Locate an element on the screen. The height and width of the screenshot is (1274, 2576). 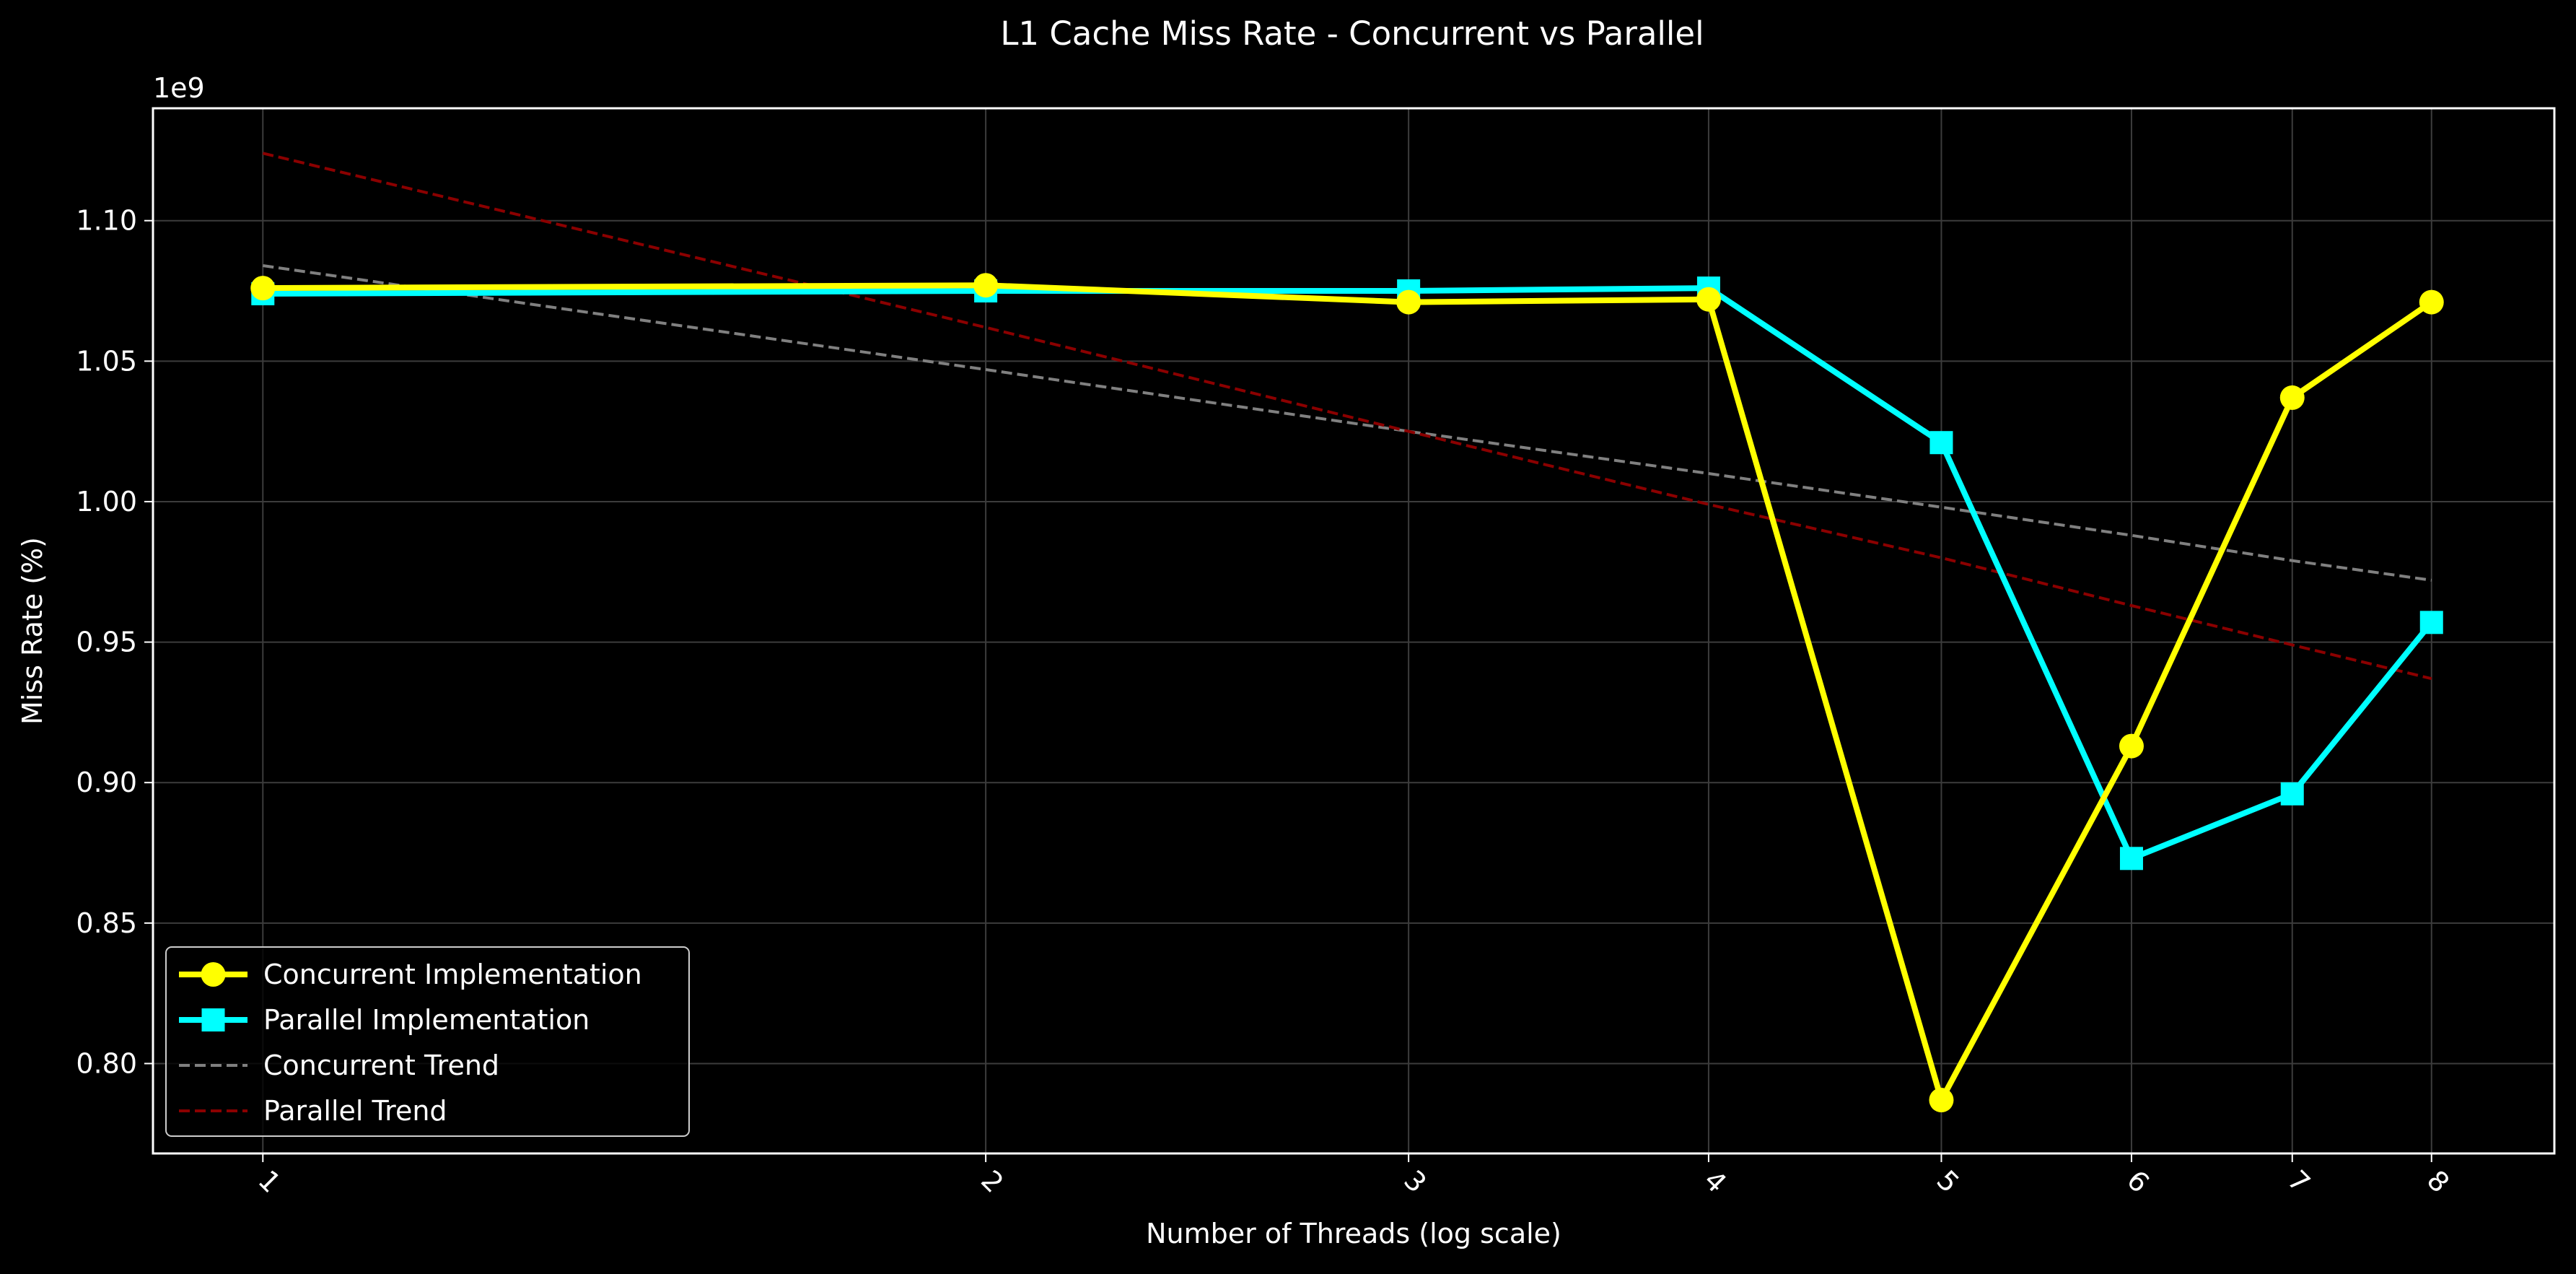
legend-marker-parallel-implementation is located at coordinates (213, 1020).